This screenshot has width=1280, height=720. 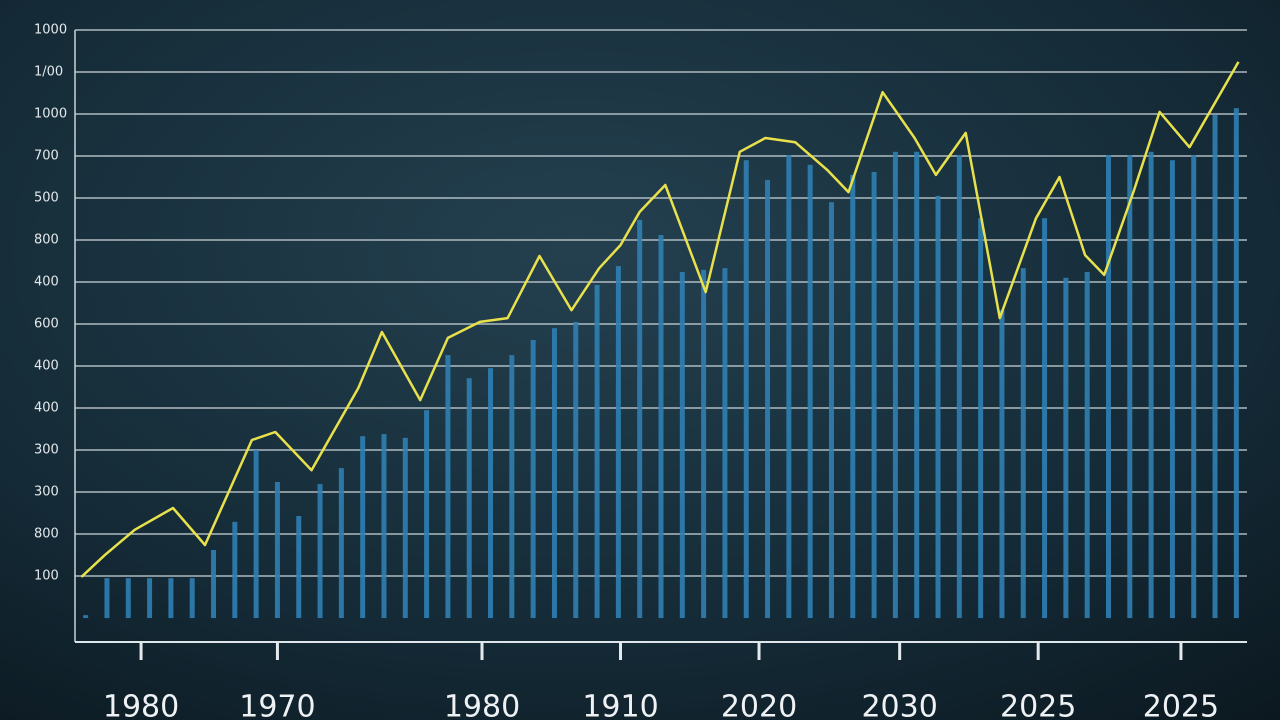 I want to click on x-tick-label: 1910, so click(x=620, y=705).